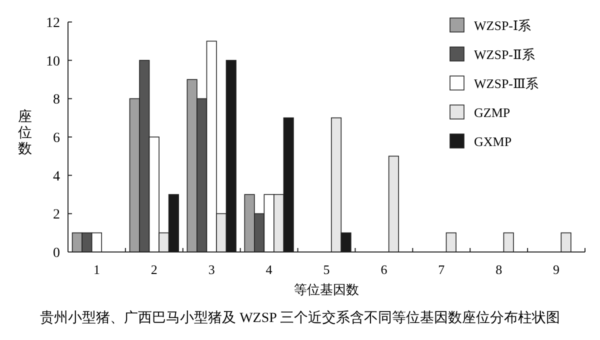 The image size is (600, 340). Describe the element at coordinates (53, 62) in the screenshot. I see `y-tick-label: 10` at that location.